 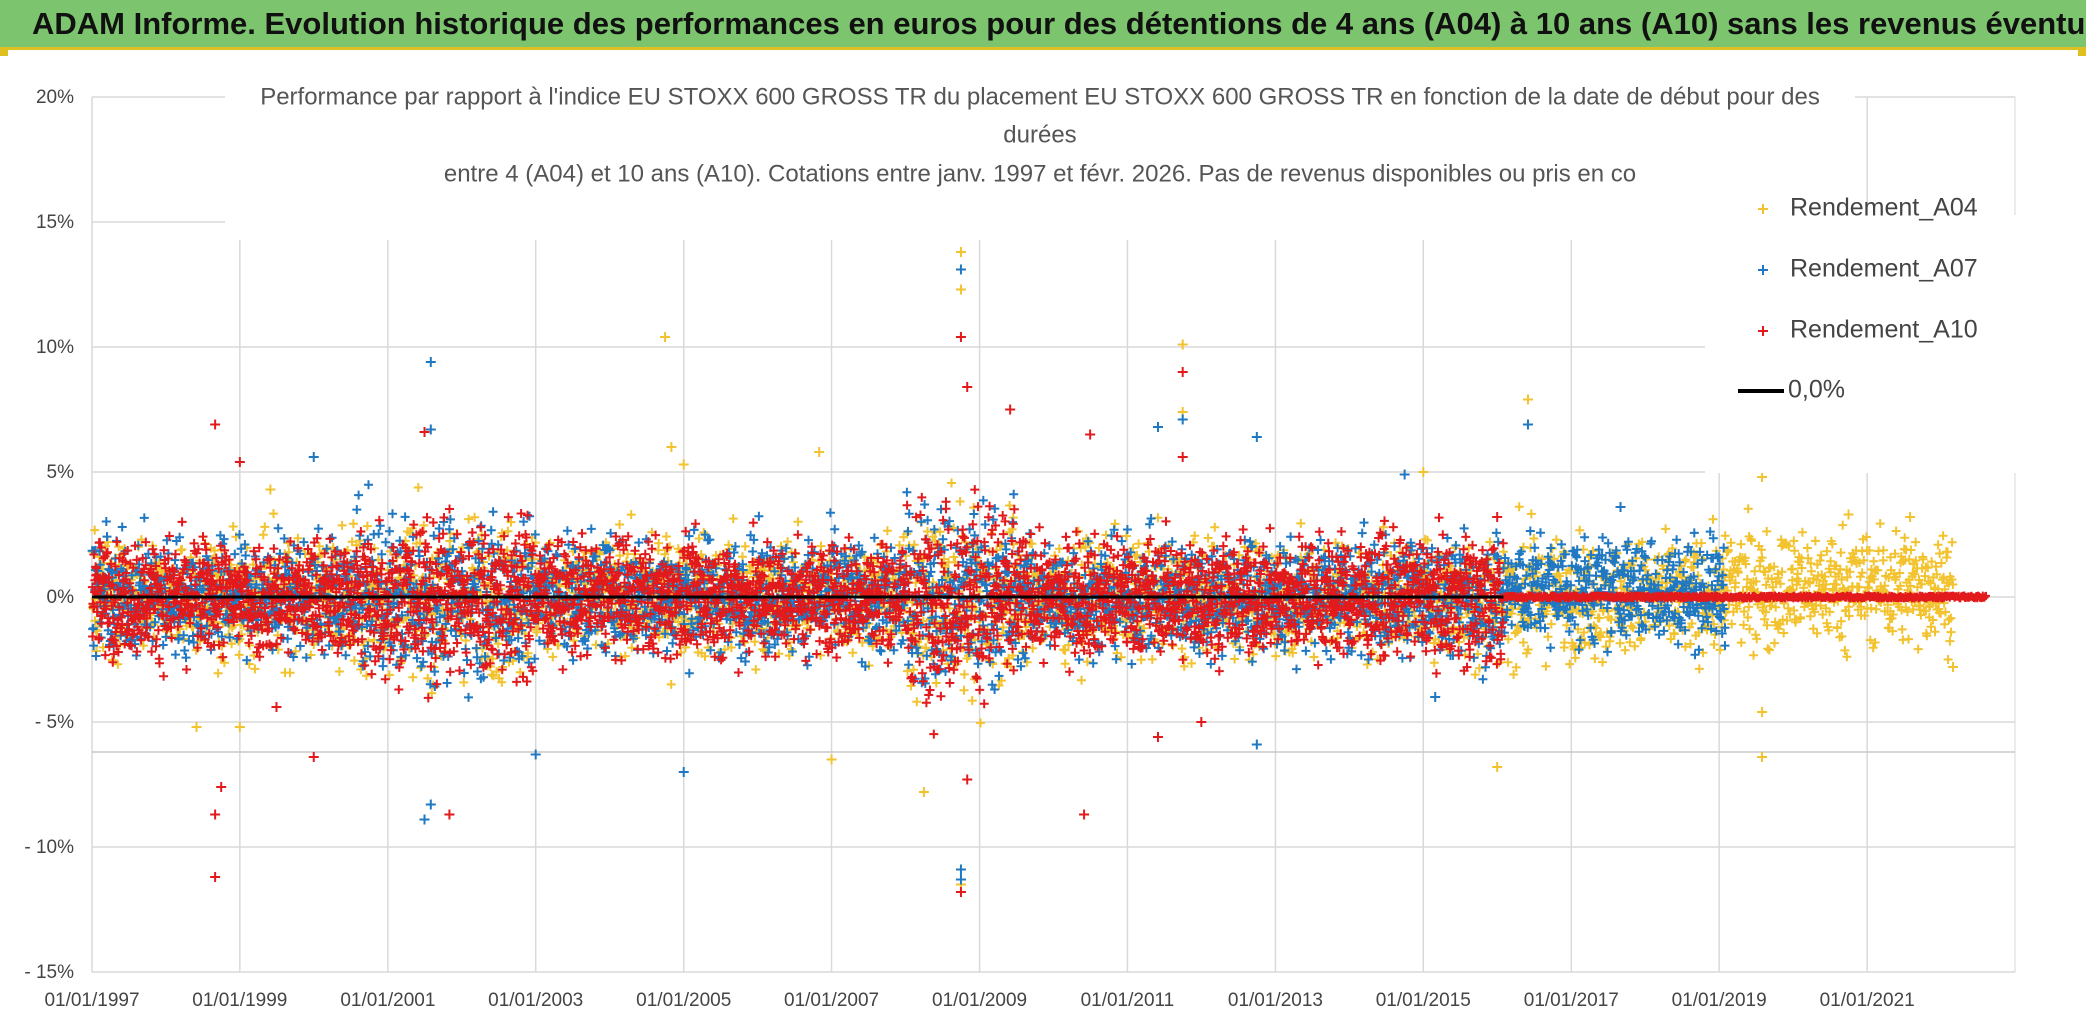 What do you see at coordinates (49, 972) in the screenshot?
I see `y-tick-label: - 15%` at bounding box center [49, 972].